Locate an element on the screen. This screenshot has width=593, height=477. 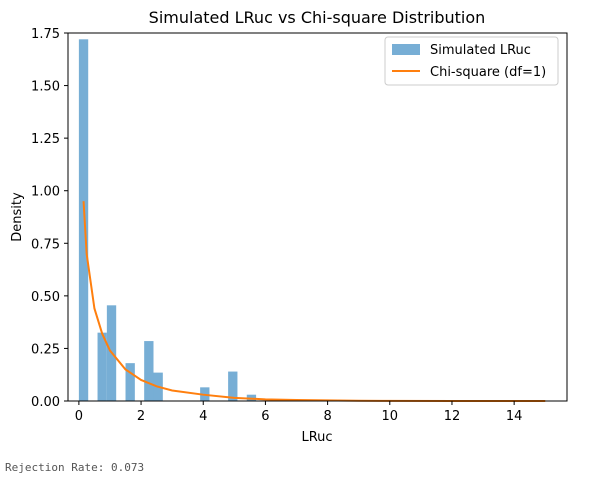
legend-curve-label: Chi-square (df=1) is located at coordinates (488, 72).